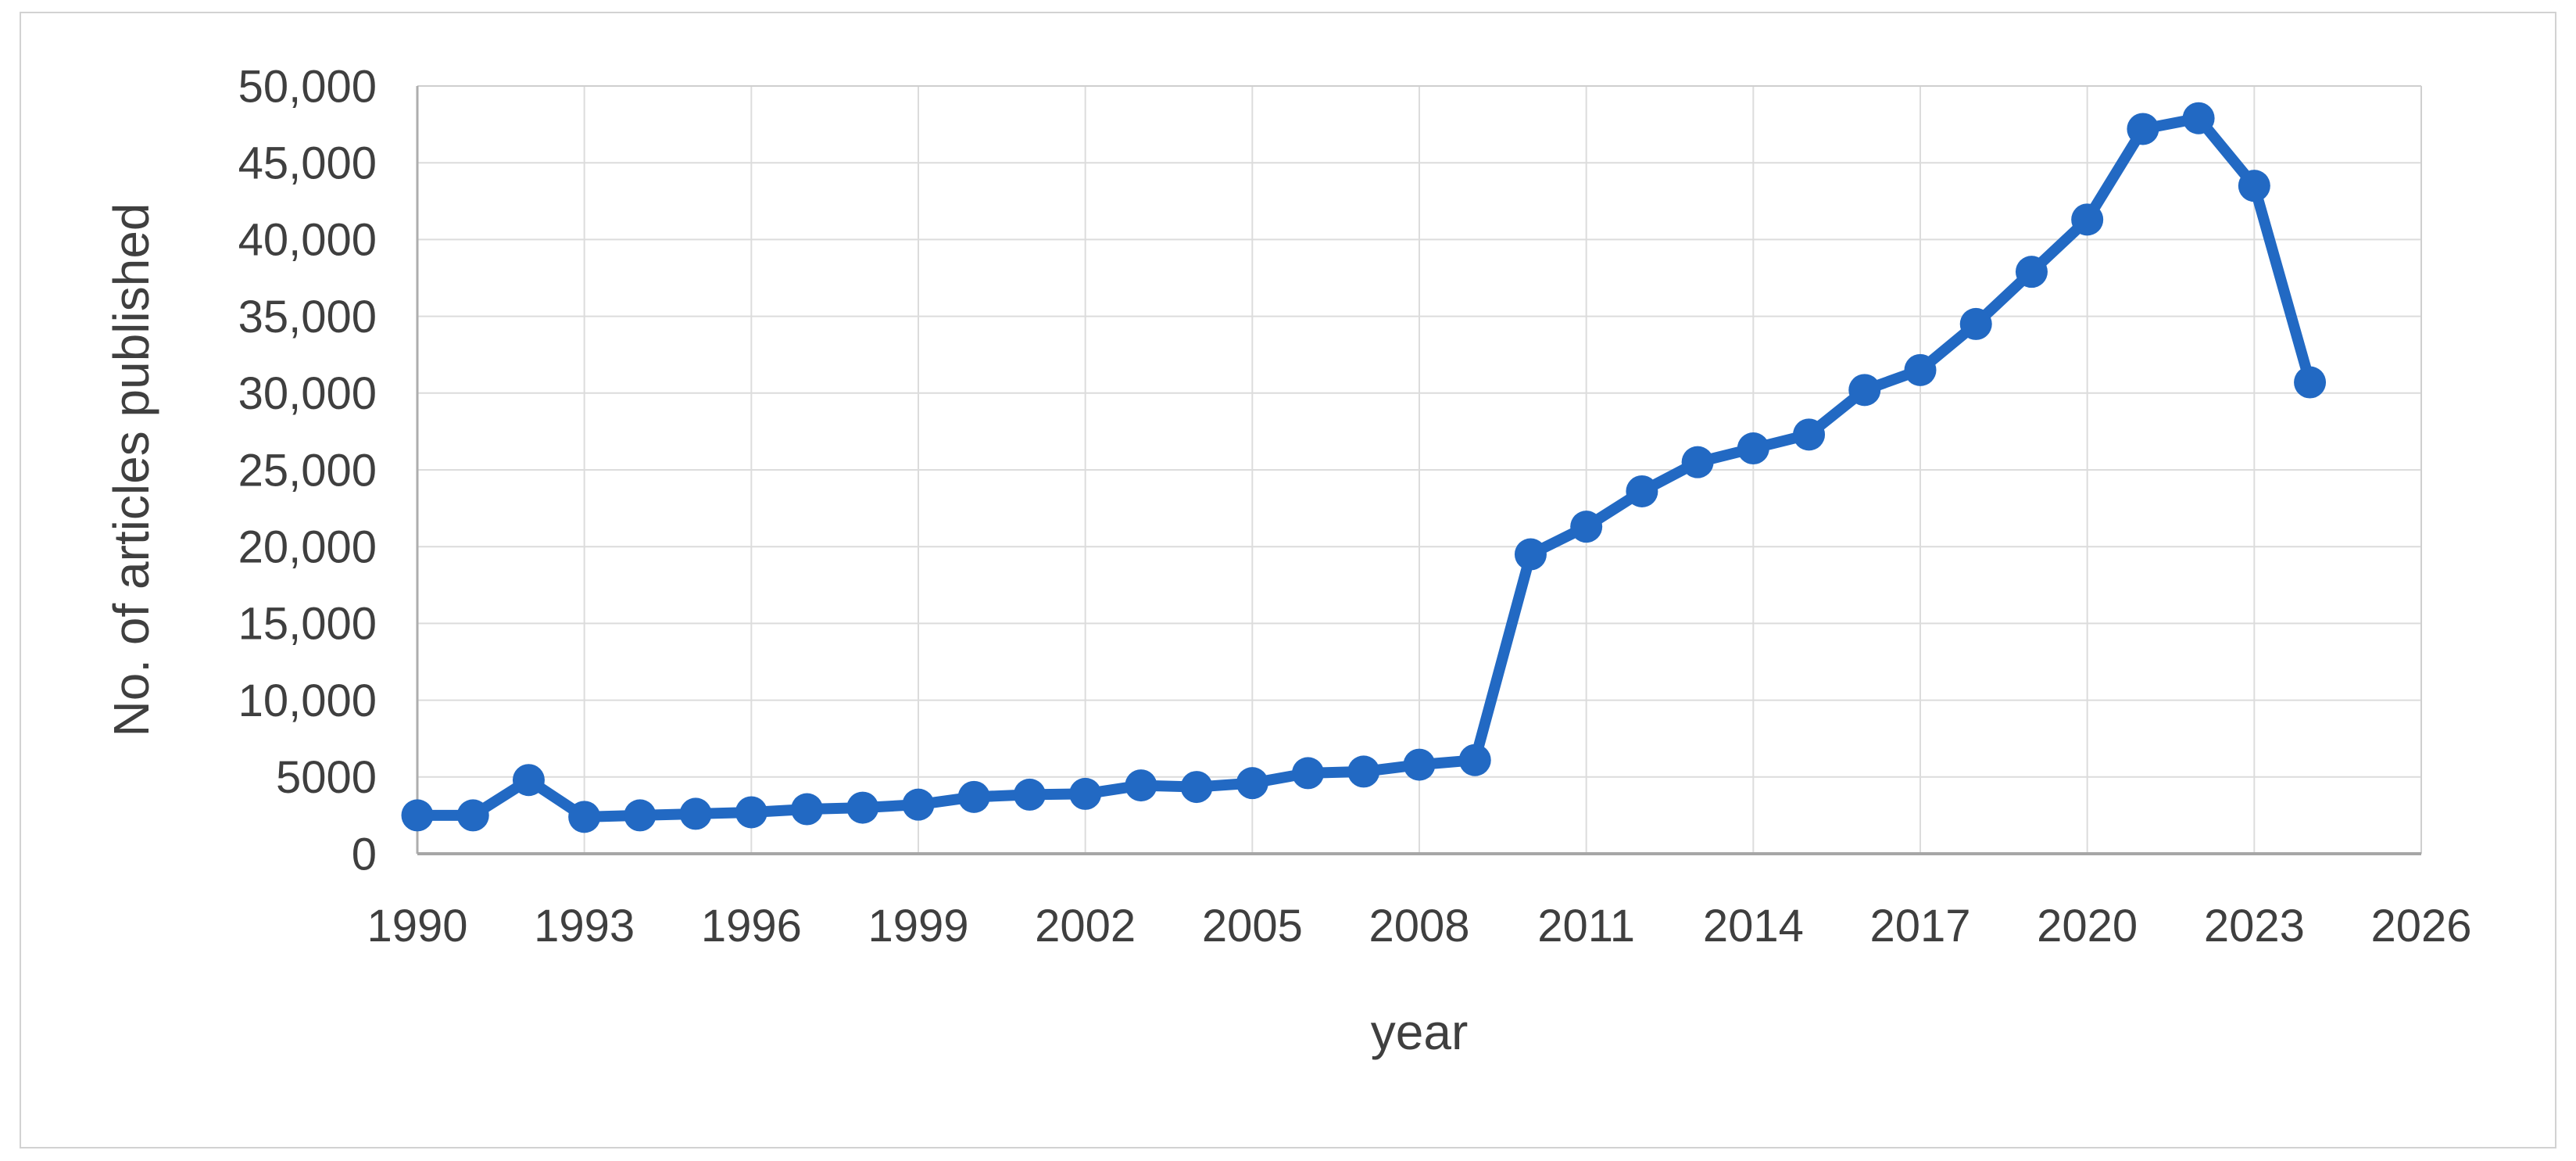 This screenshot has height=1161, width=2576. What do you see at coordinates (751, 926) in the screenshot?
I see `x-tick-label: 1996` at bounding box center [751, 926].